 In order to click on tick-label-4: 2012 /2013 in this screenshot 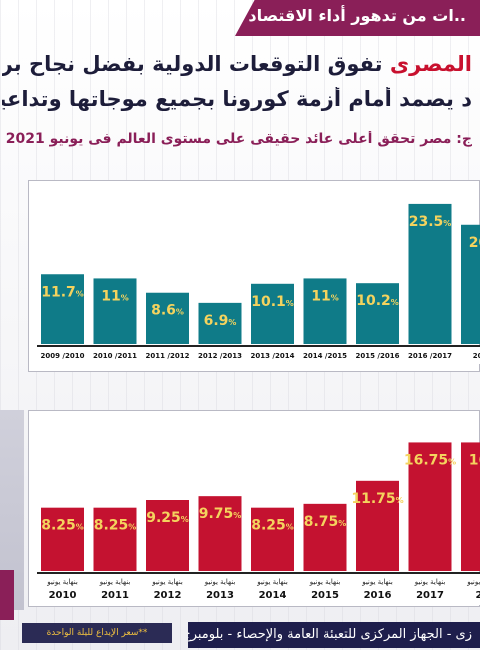, I will do `click(220, 356)`.